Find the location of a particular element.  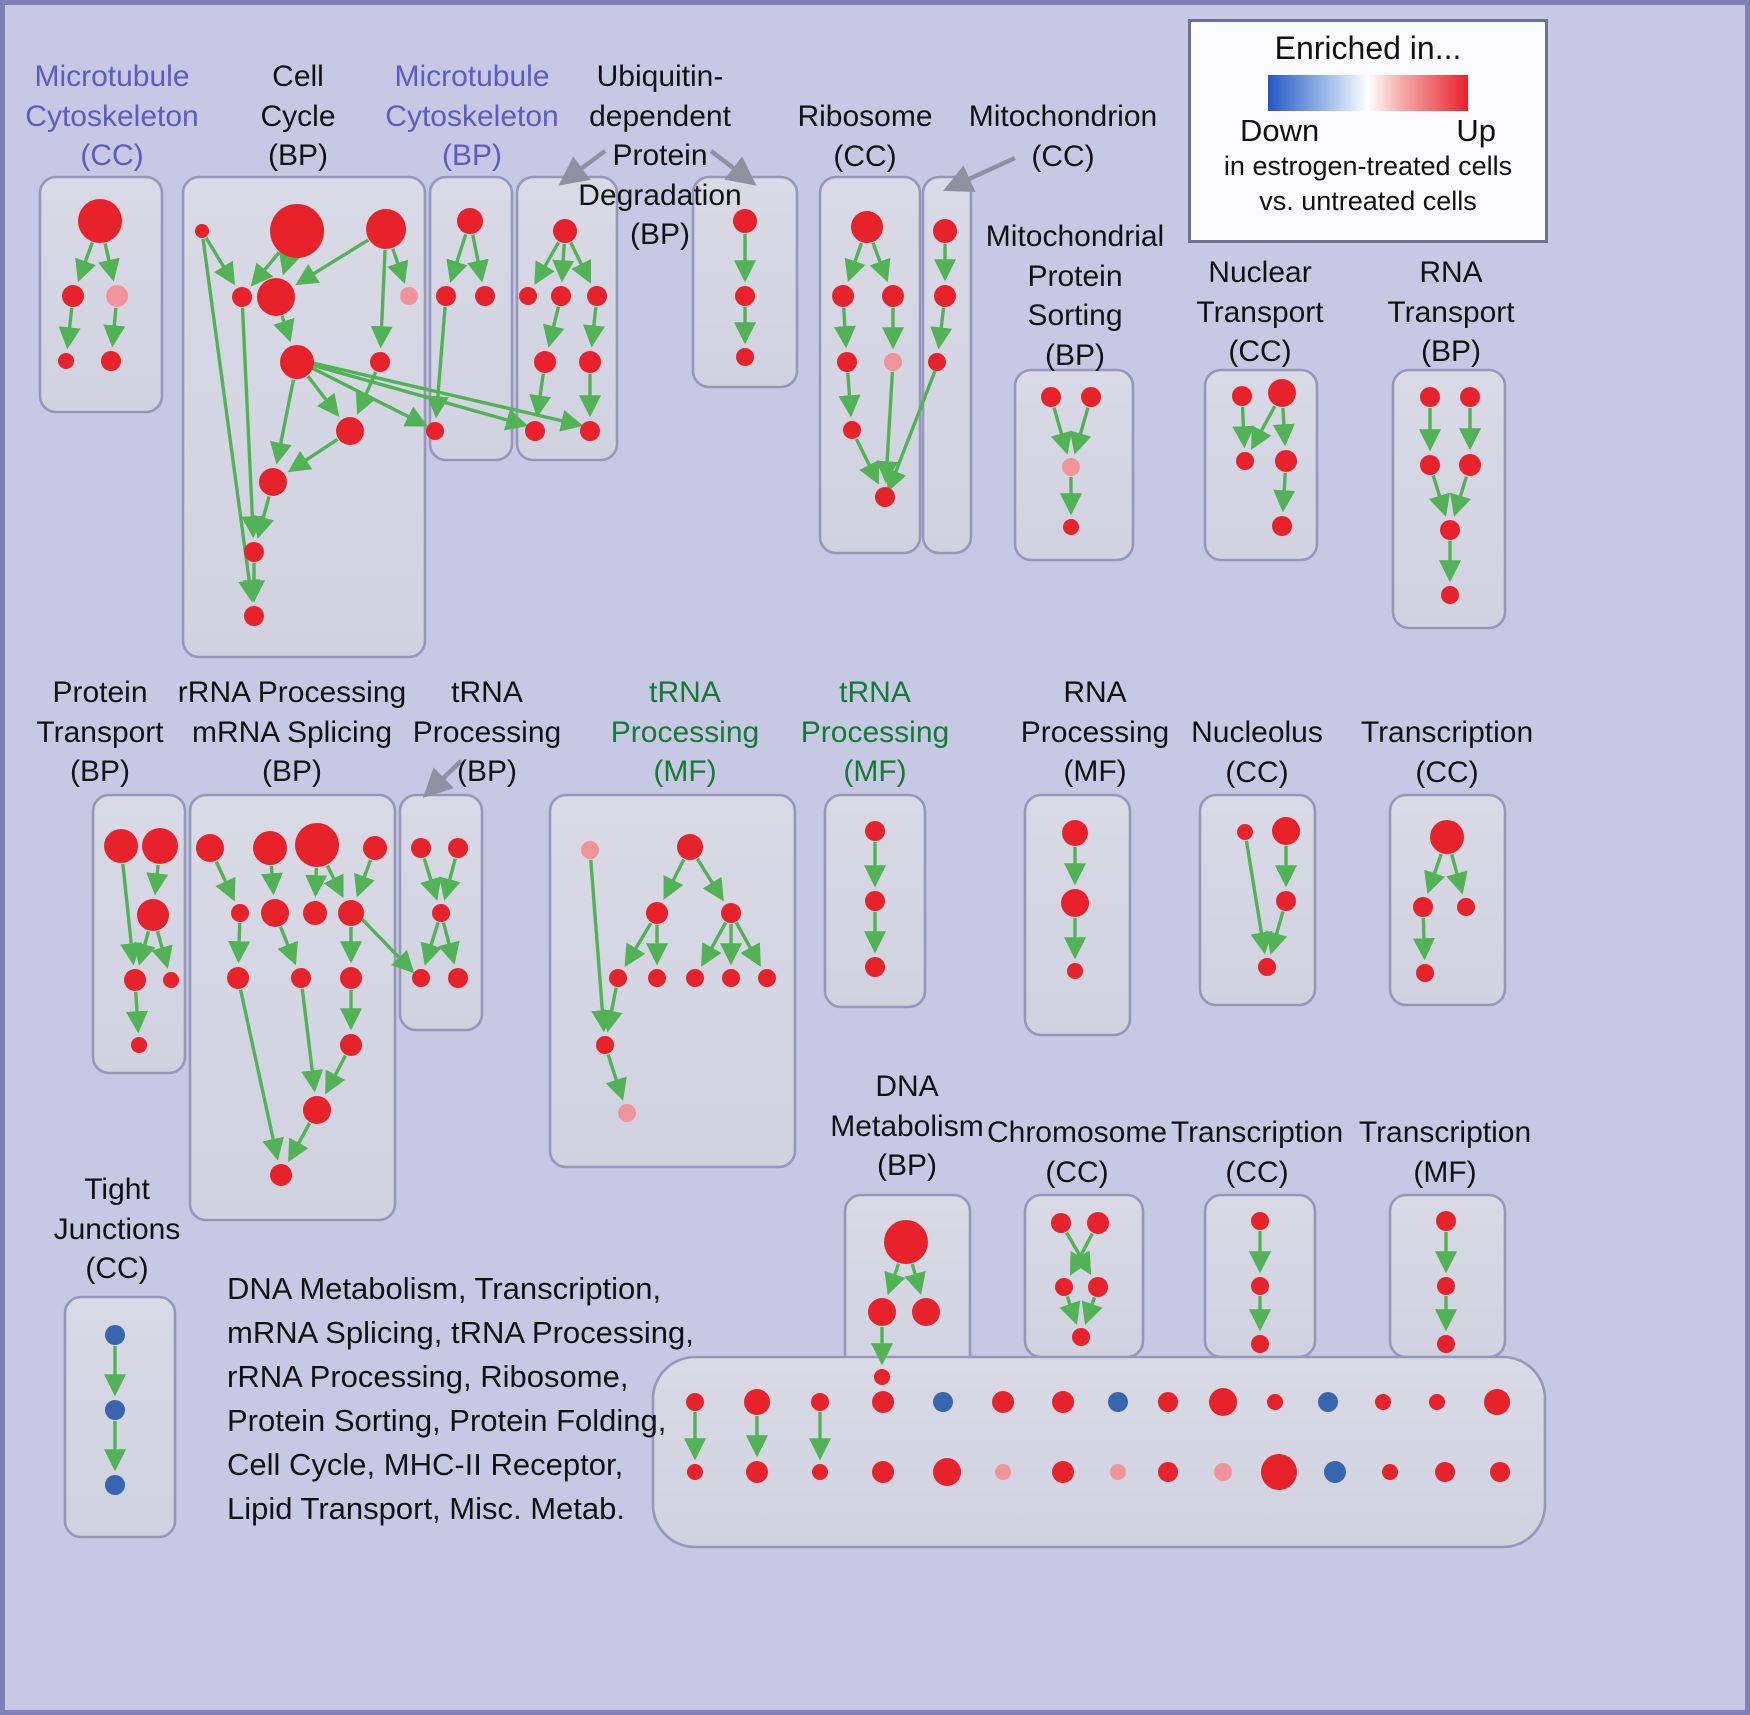

label-pointer-arrow is located at coordinates (733, 167).